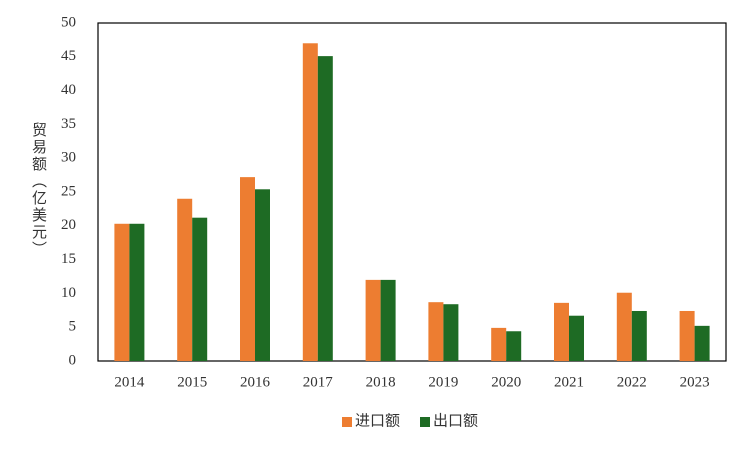 The image size is (749, 450). Describe the element at coordinates (68, 56) in the screenshot. I see `y-tick-label: 45` at that location.